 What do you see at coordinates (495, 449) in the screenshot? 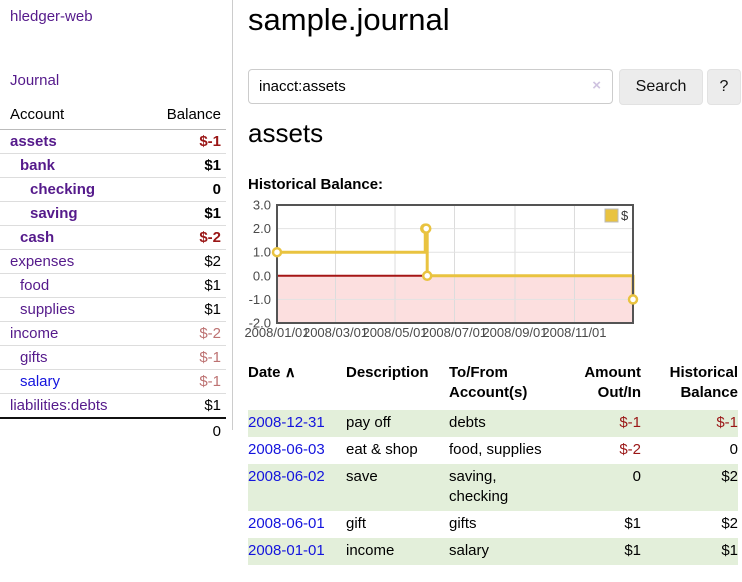
I see `transaction-accounts: food, supplies` at bounding box center [495, 449].